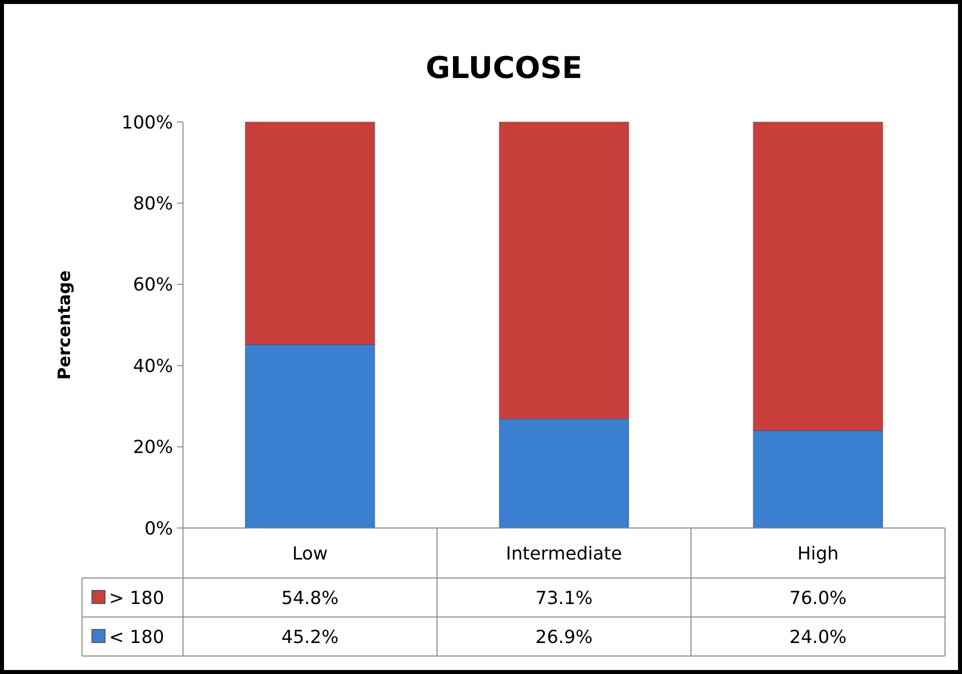  What do you see at coordinates (136, 598) in the screenshot?
I see `legend-label: > 180` at bounding box center [136, 598].